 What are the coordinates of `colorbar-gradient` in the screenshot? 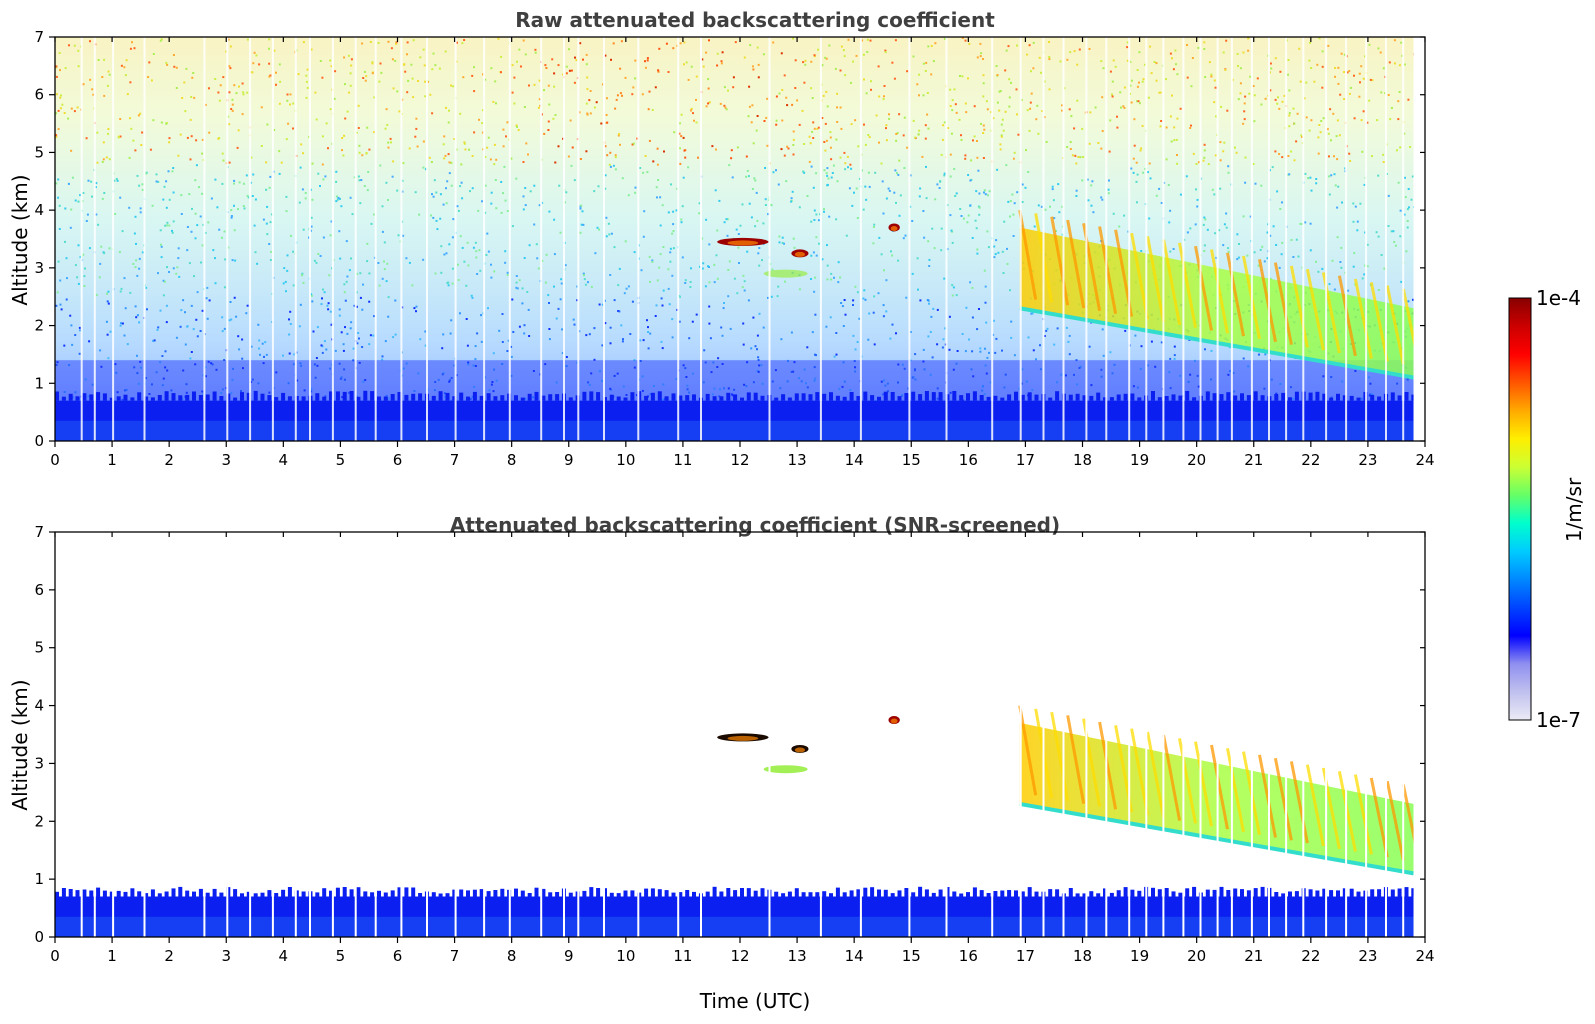 It's located at (1520, 509).